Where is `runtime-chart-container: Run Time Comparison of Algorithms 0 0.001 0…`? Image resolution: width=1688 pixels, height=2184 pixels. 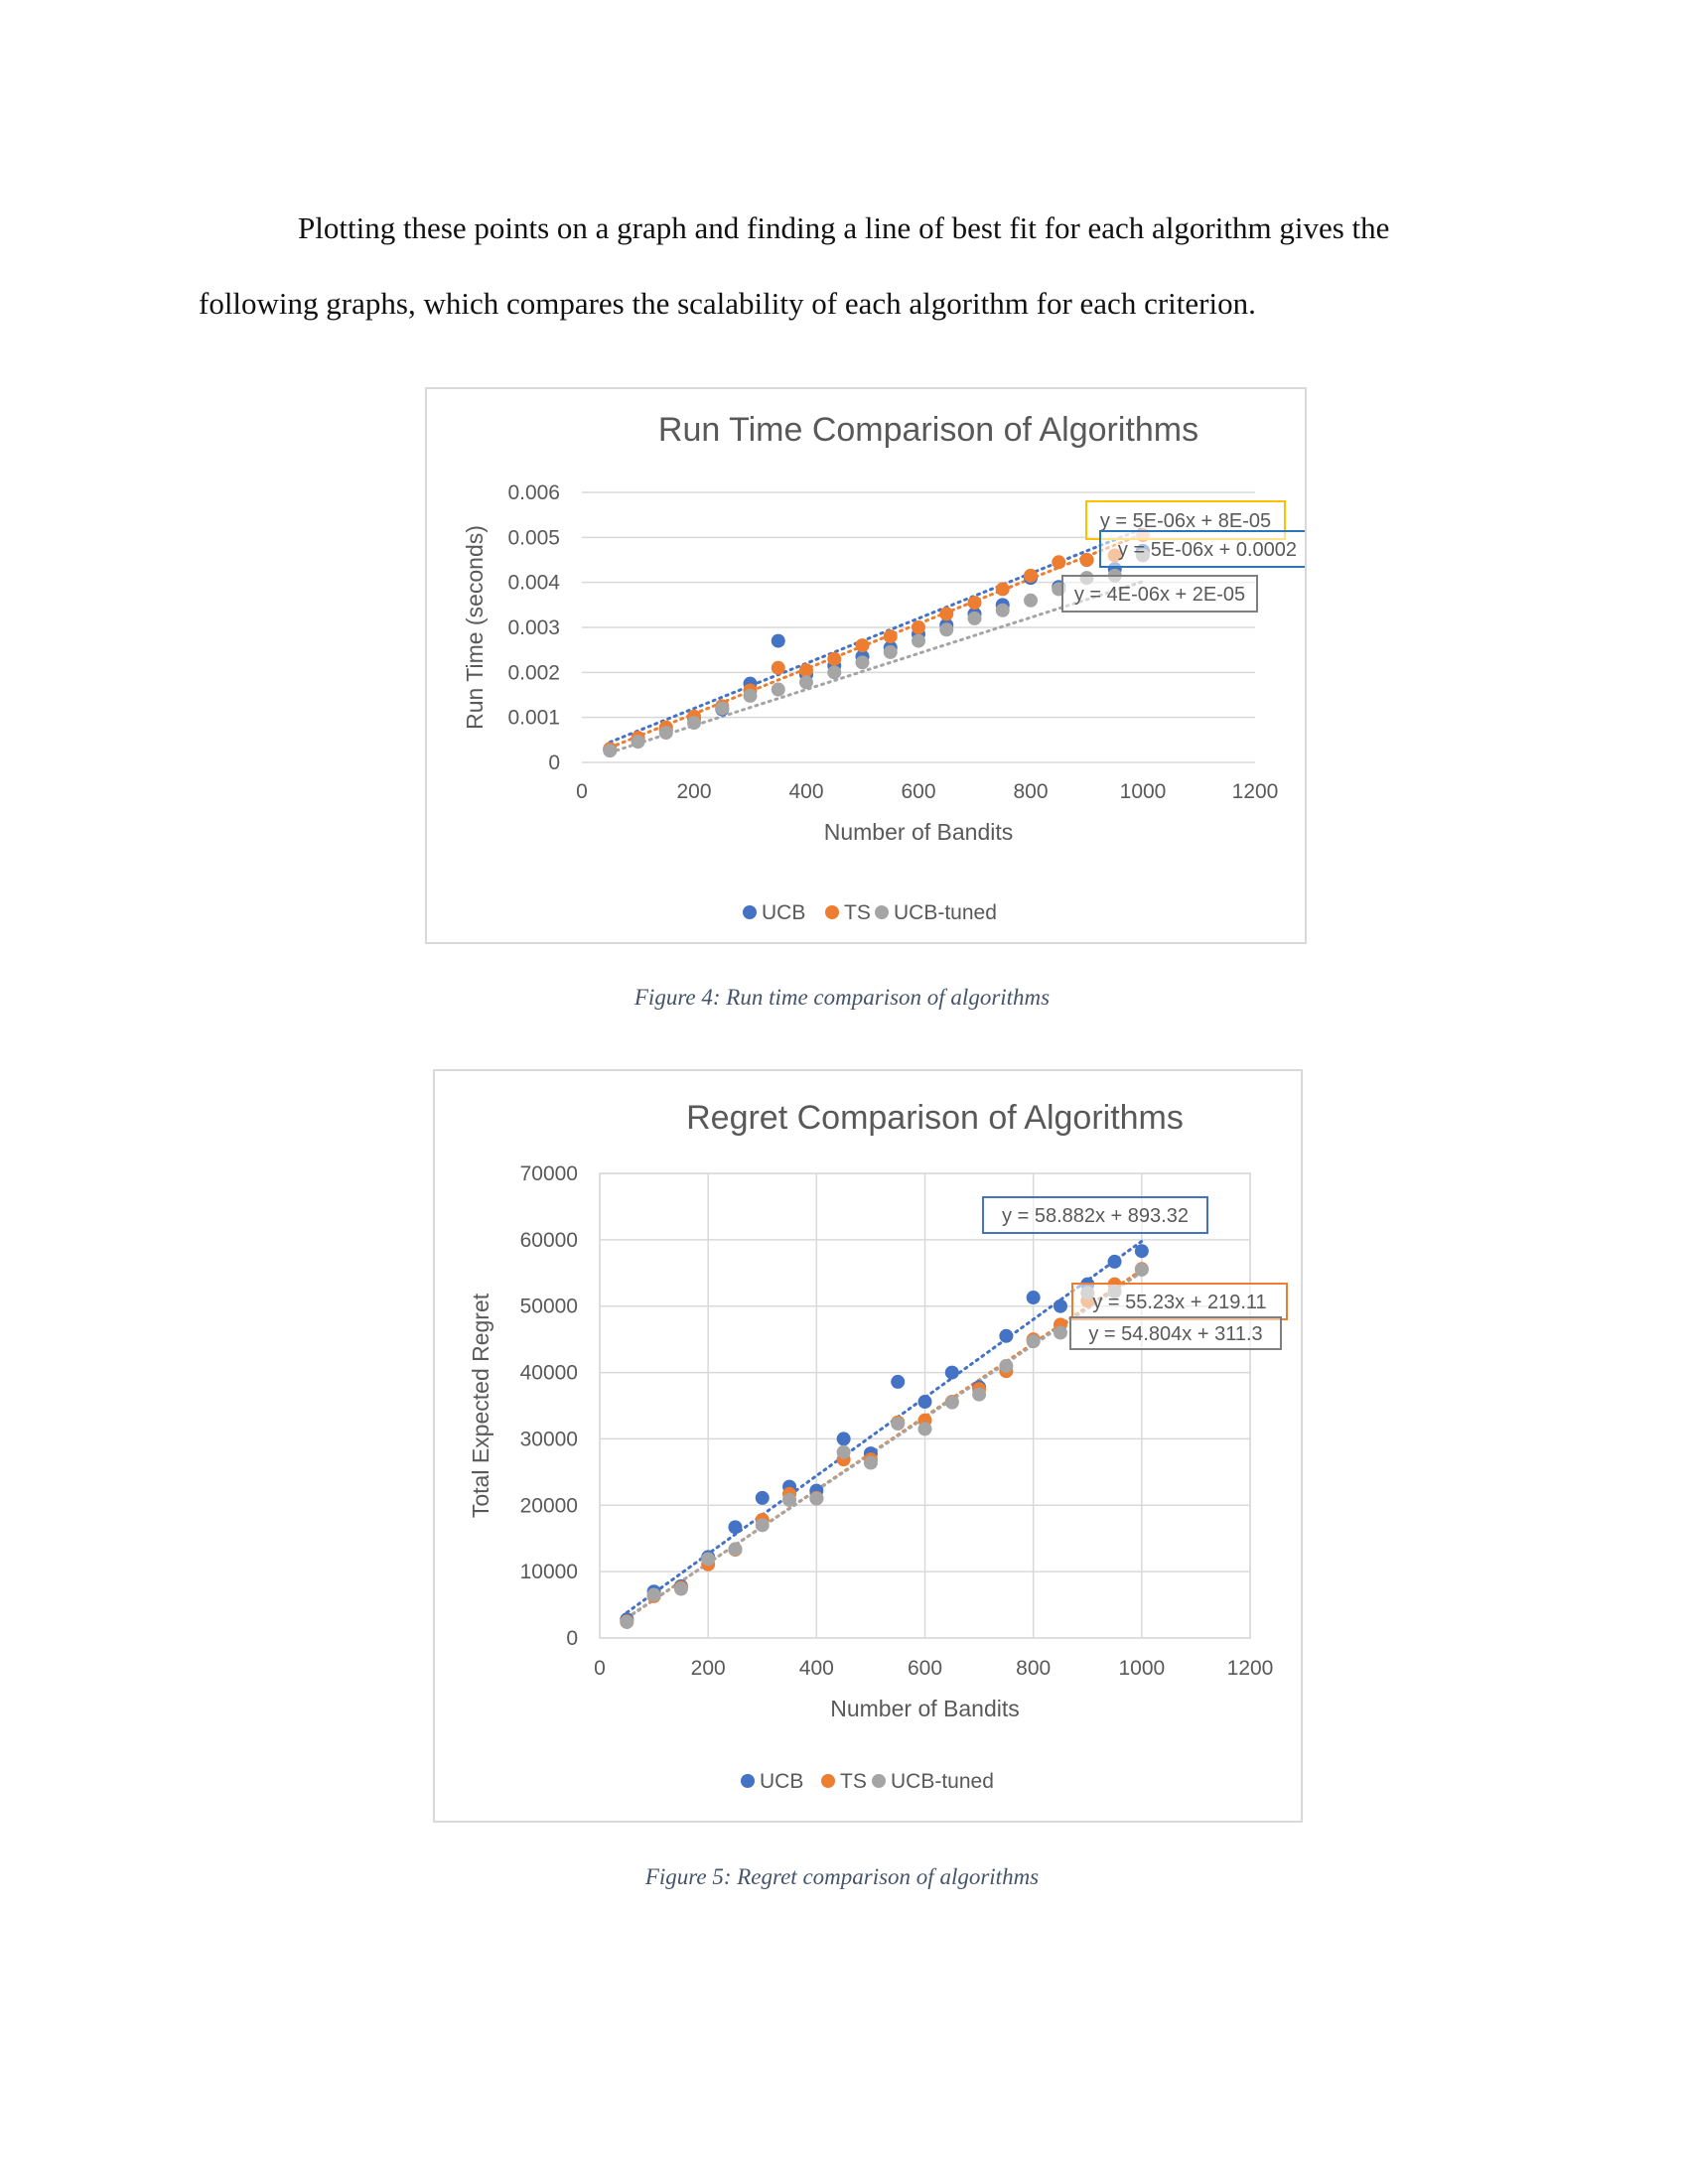
runtime-chart-container: Run Time Comparison of Algorithms 0 0.001 0… is located at coordinates (866, 665).